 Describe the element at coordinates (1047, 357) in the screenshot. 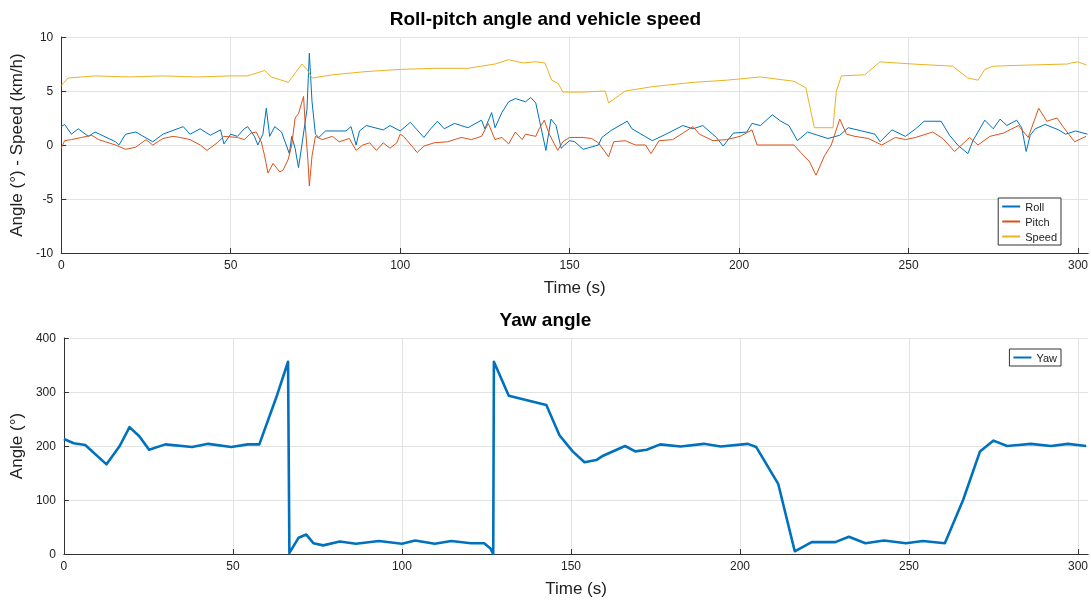

I see `legend-label: Yaw` at that location.